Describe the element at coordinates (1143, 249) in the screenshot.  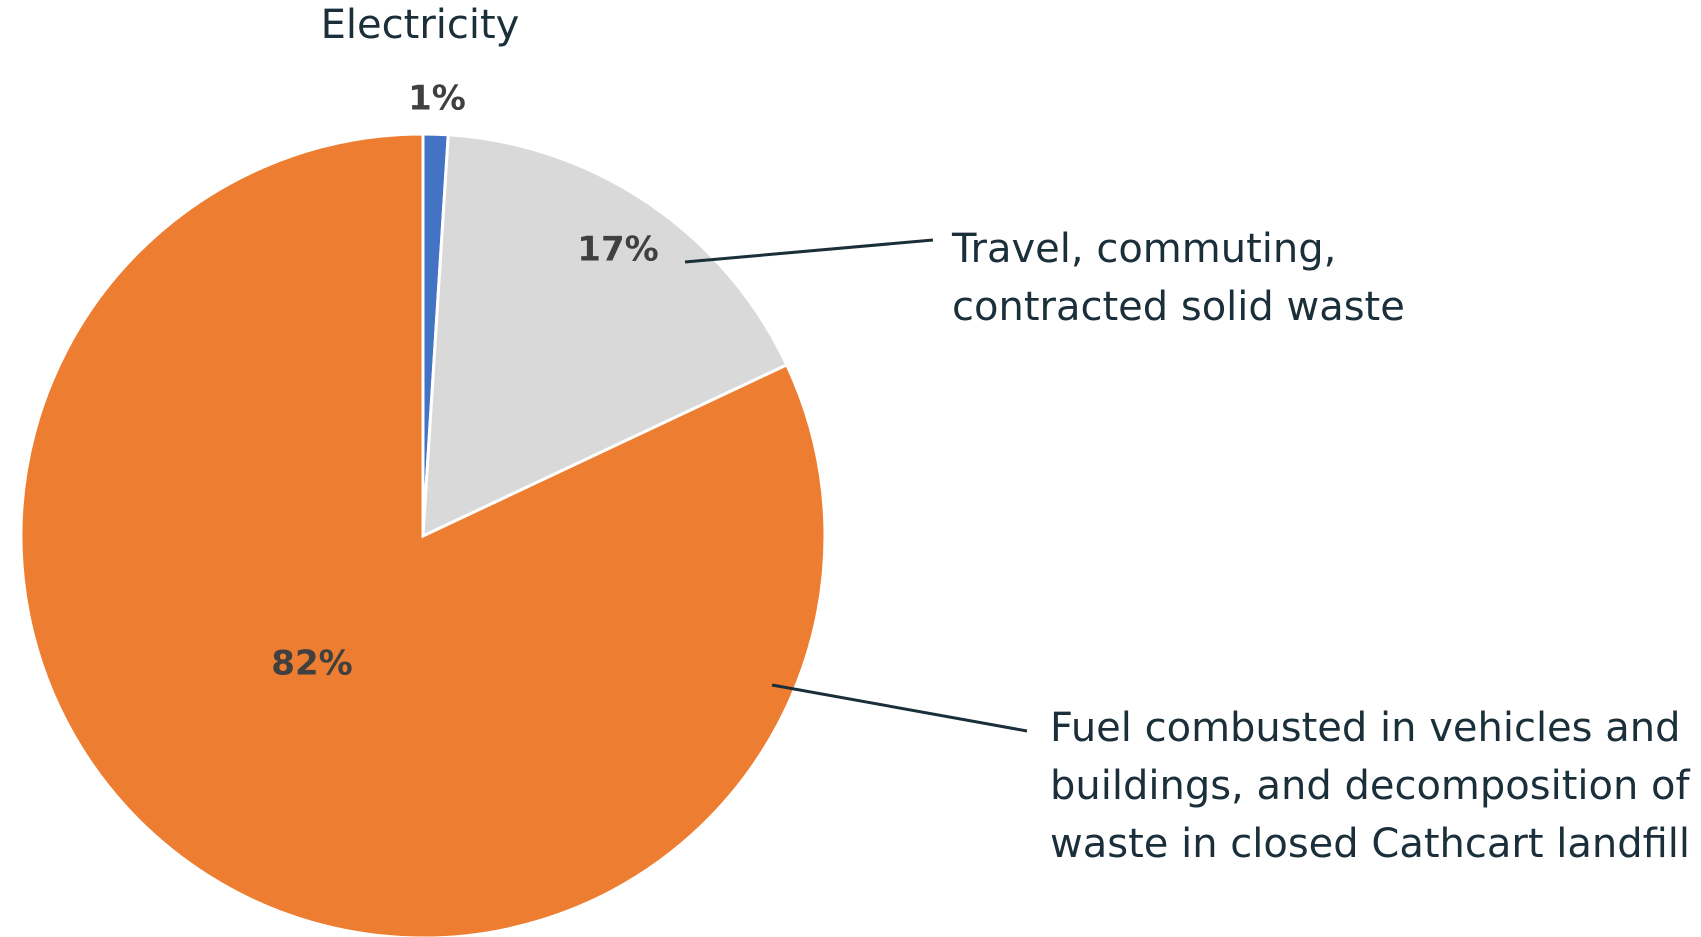
I see `label-line: Travel, commuting,` at that location.